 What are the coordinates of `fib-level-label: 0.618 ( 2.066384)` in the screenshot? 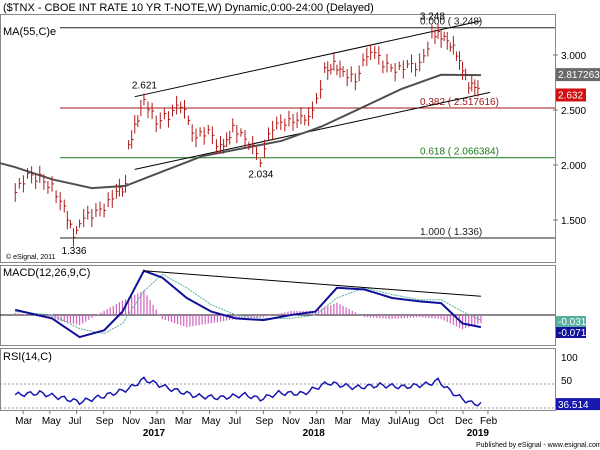 It's located at (459, 152).